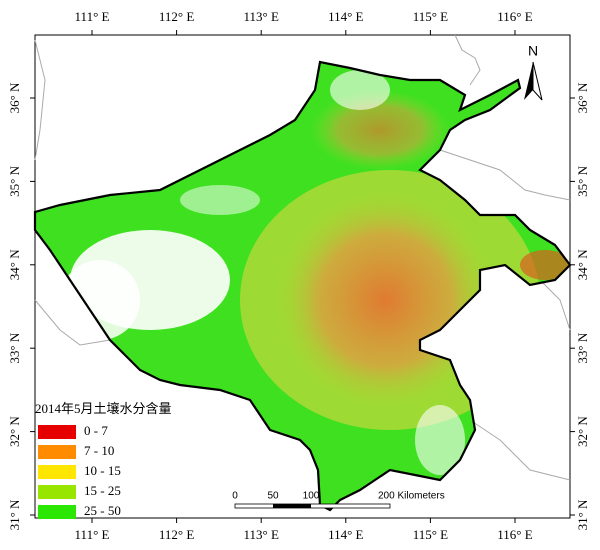 This screenshot has width=600, height=550. I want to click on north-arrow-right, so click(537, 81).